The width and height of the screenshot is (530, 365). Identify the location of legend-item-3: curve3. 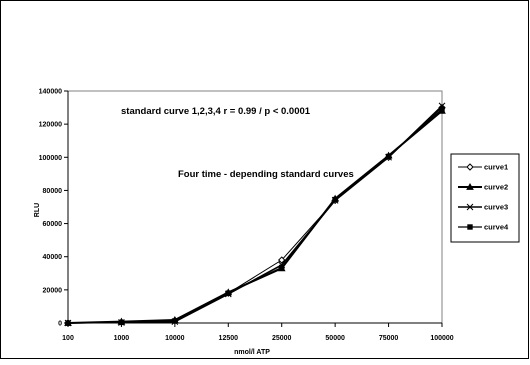
(483, 207).